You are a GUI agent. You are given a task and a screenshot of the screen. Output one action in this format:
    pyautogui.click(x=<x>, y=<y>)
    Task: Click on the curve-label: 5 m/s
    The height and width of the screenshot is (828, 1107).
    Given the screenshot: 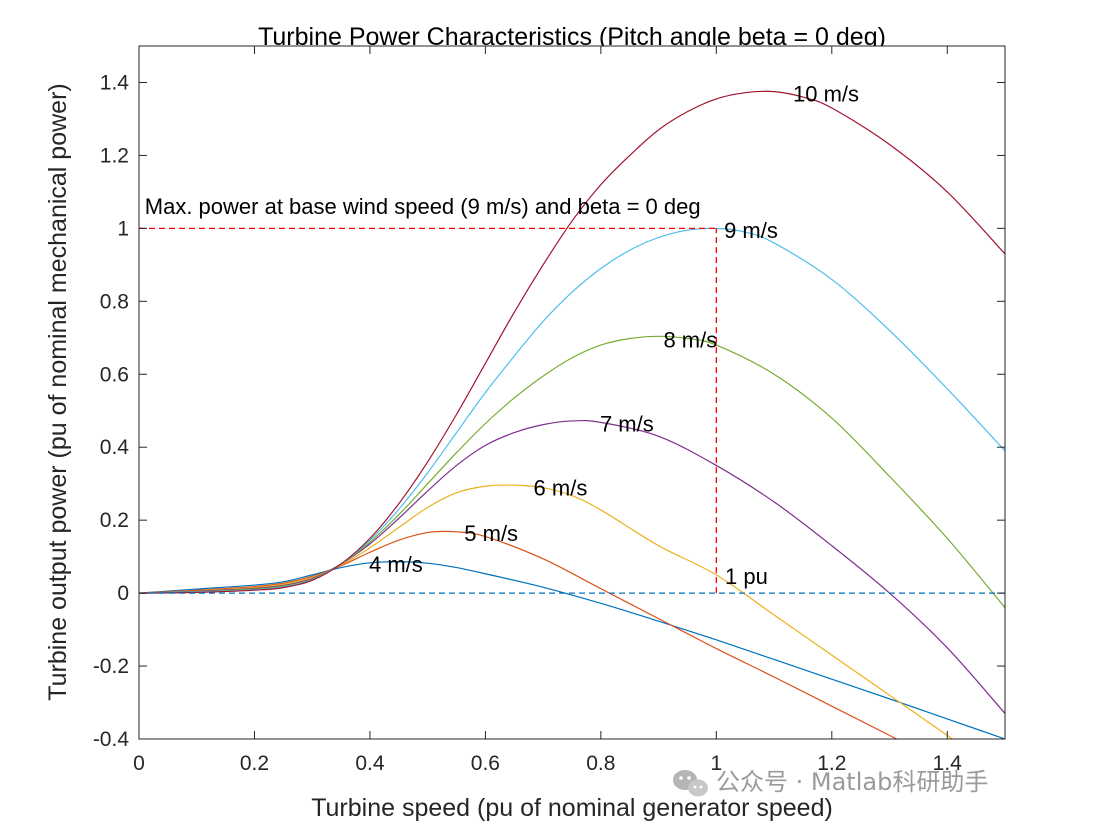 What is the action you would take?
    pyautogui.click(x=491, y=533)
    